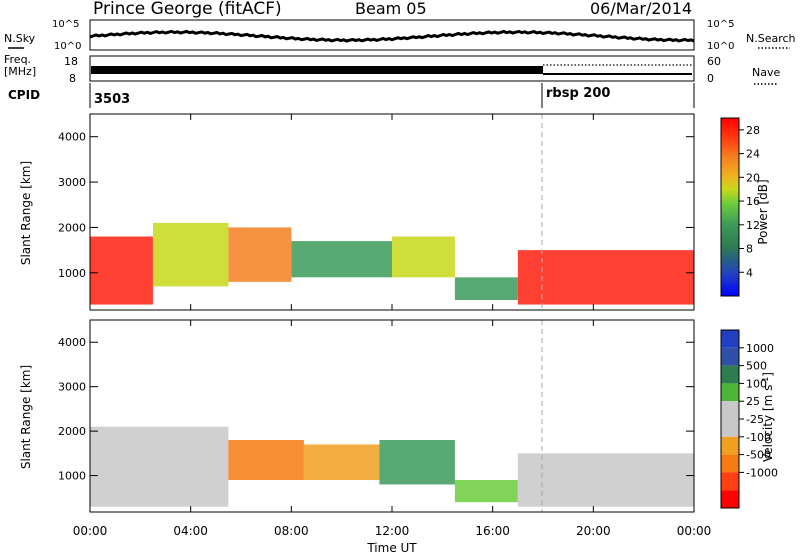 The image size is (800, 554). What do you see at coordinates (753, 401) in the screenshot?
I see `velocity-colorbar-tick-label: 25` at bounding box center [753, 401].